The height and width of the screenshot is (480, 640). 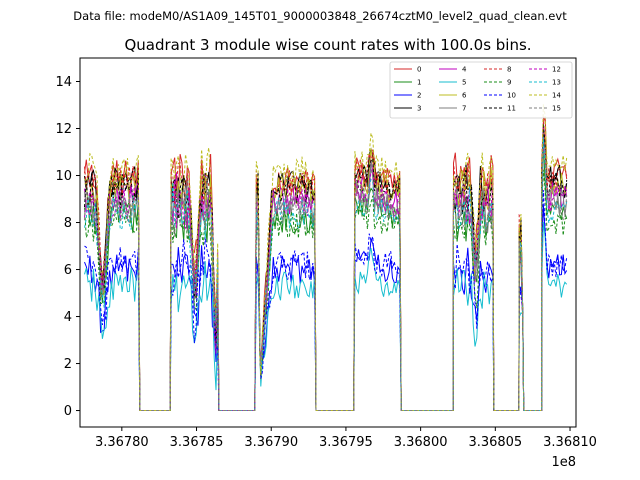 What do you see at coordinates (556, 70) in the screenshot?
I see `legend-label-12: 12` at bounding box center [556, 70].